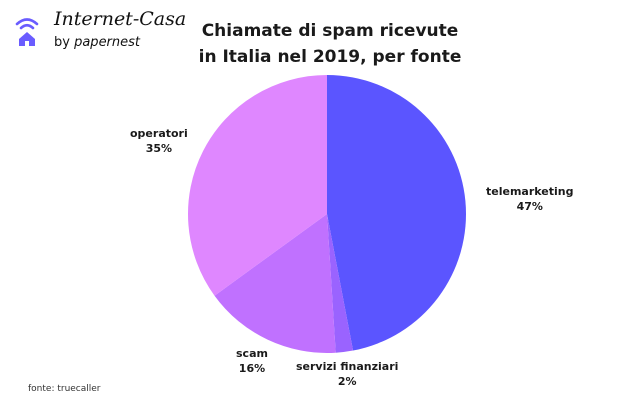 The height and width of the screenshot is (406, 640). Describe the element at coordinates (159, 133) in the screenshot. I see `slice-name-operatori: operatori` at that location.